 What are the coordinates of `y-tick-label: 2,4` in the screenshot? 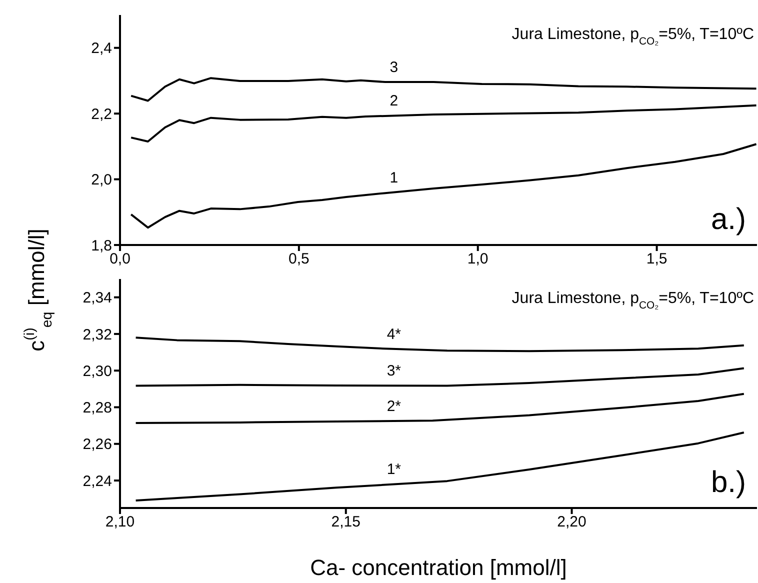 It's located at (101, 49).